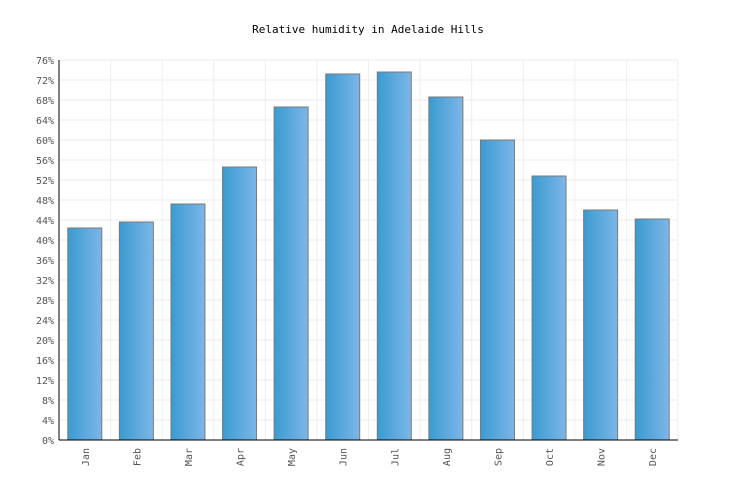 The width and height of the screenshot is (736, 500). Describe the element at coordinates (45, 121) in the screenshot. I see `y-tick-label: 64%` at that location.